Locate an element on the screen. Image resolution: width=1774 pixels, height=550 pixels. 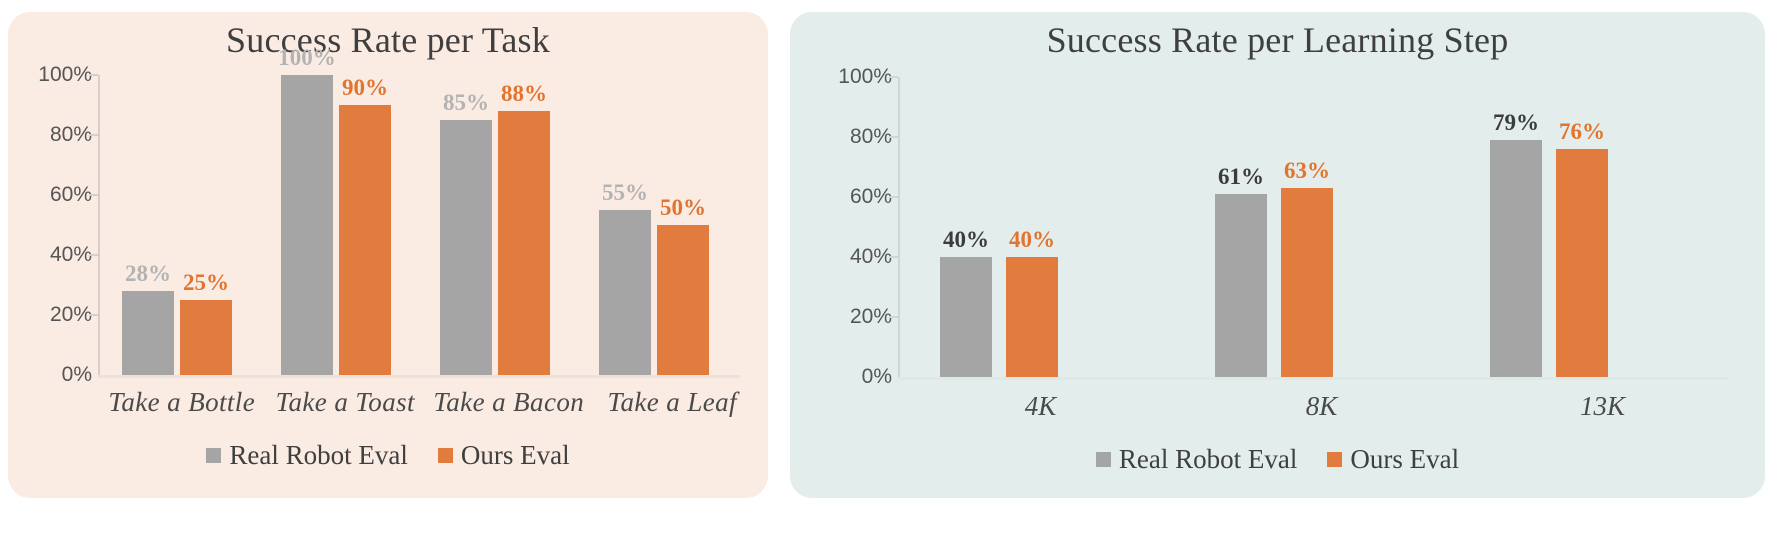
x-axis-category-label: Take a Bacon is located at coordinates (509, 402).